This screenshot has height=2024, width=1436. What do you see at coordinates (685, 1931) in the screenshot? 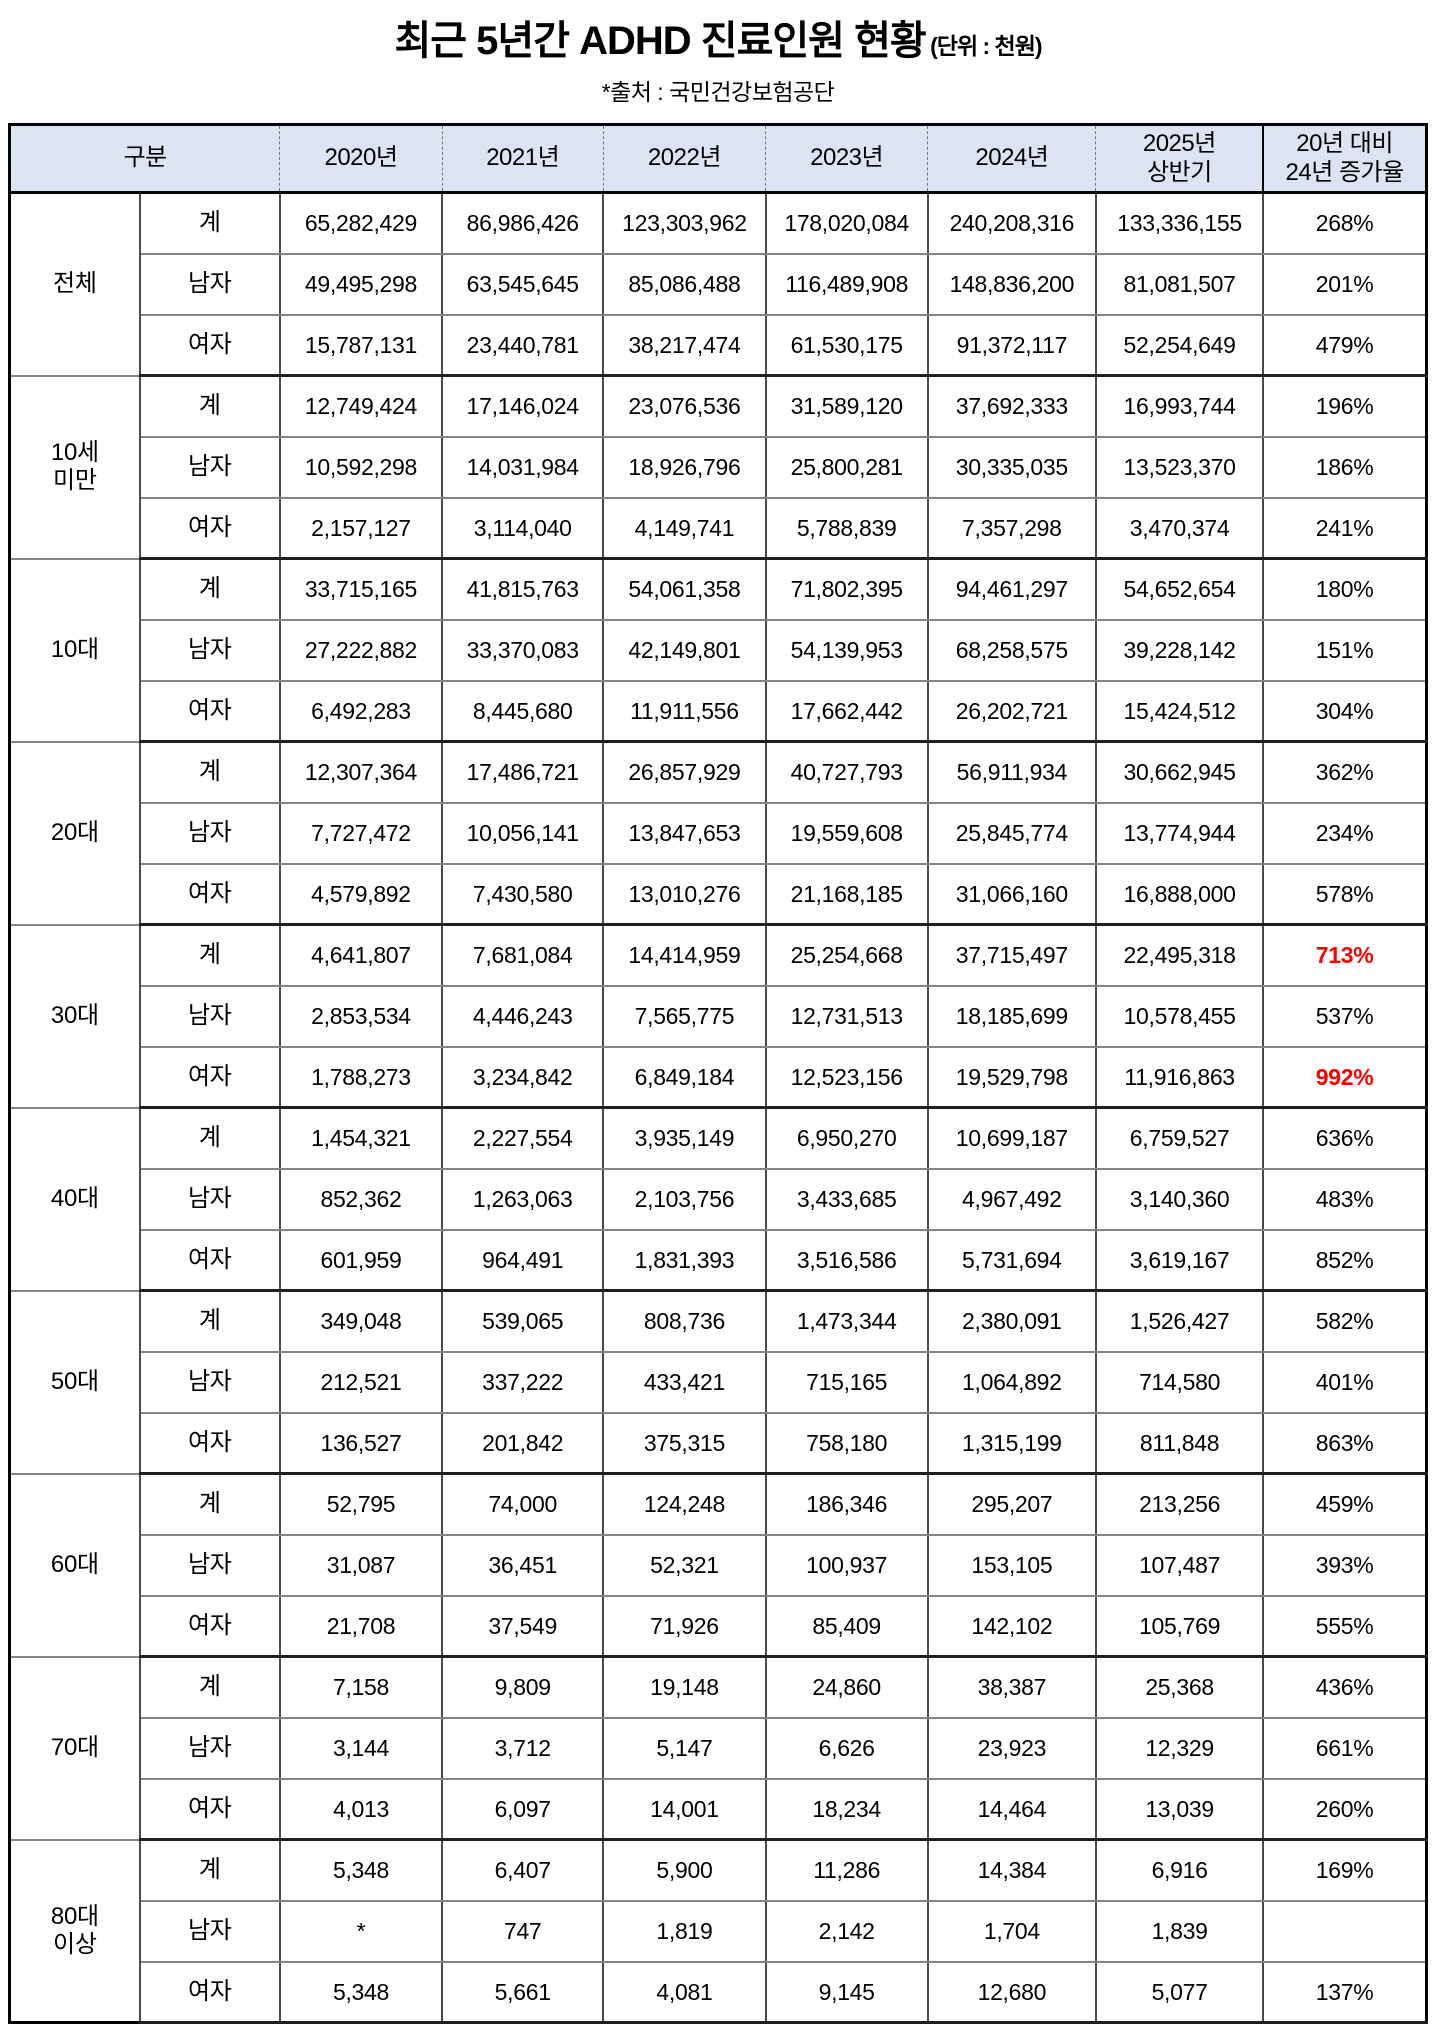
I see `value-cell: 1,819` at bounding box center [685, 1931].